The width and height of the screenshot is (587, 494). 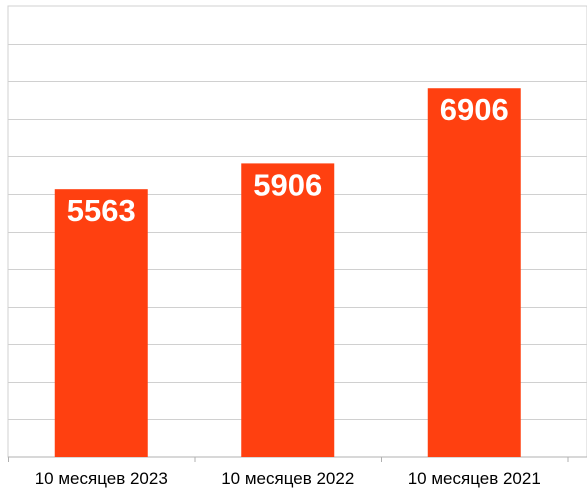 What do you see at coordinates (101, 478) in the screenshot?
I see `x-tick-label: 10 месяцев 2023` at bounding box center [101, 478].